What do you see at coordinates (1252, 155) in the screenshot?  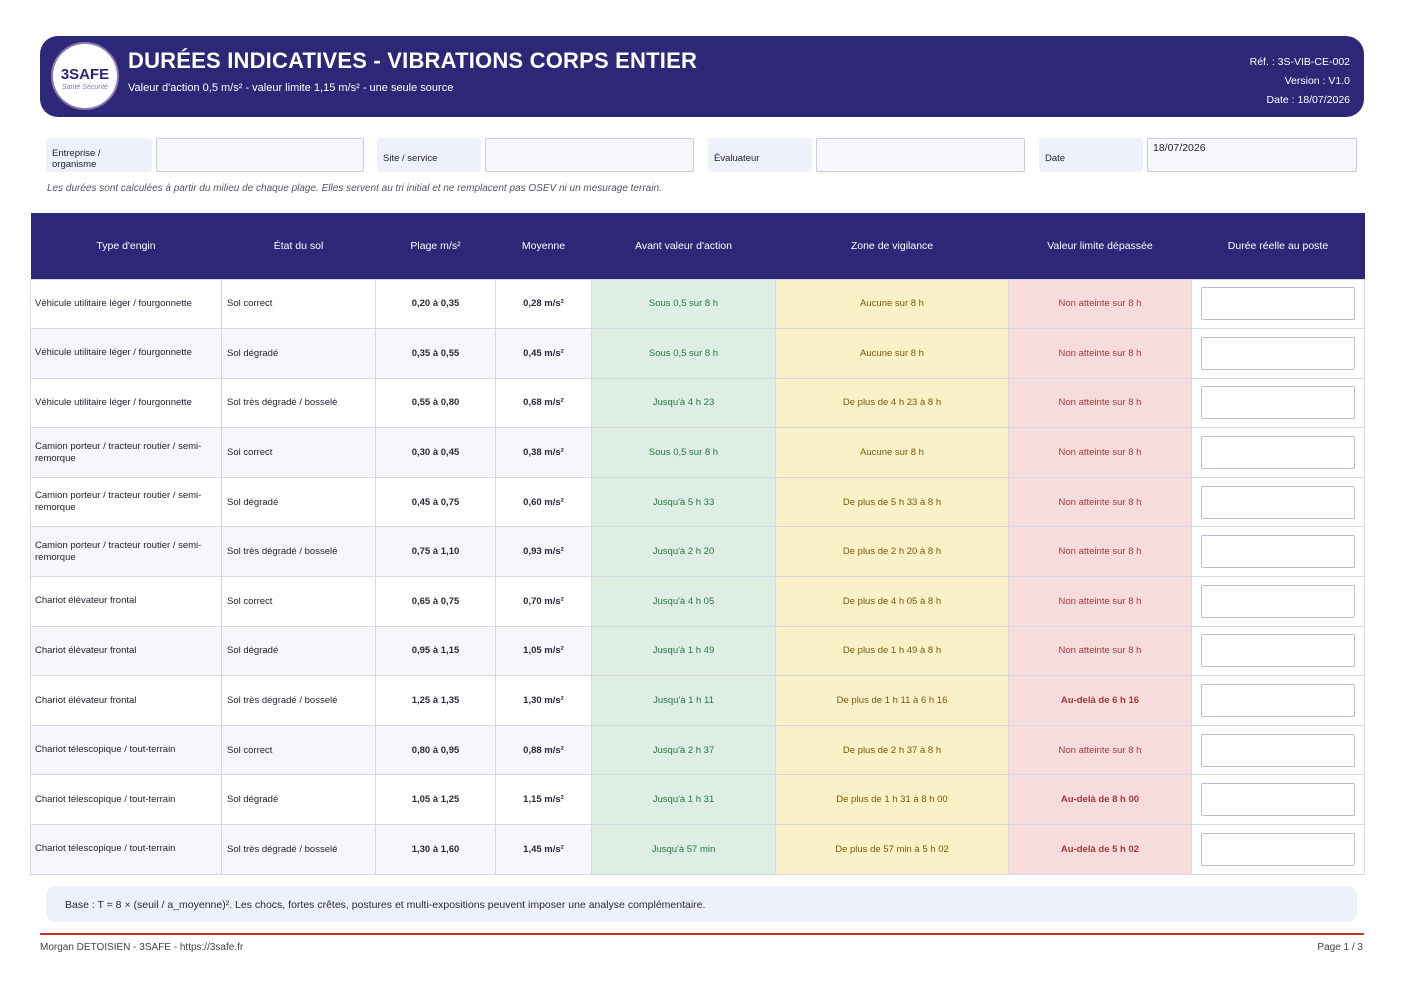 I see `date-field: 18/07/2026` at bounding box center [1252, 155].